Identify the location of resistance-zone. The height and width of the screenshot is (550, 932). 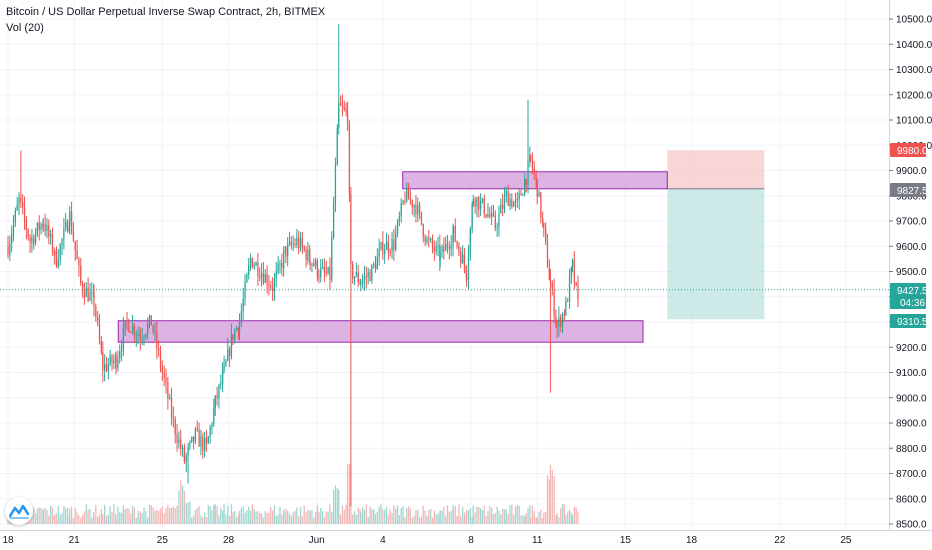
(535, 180).